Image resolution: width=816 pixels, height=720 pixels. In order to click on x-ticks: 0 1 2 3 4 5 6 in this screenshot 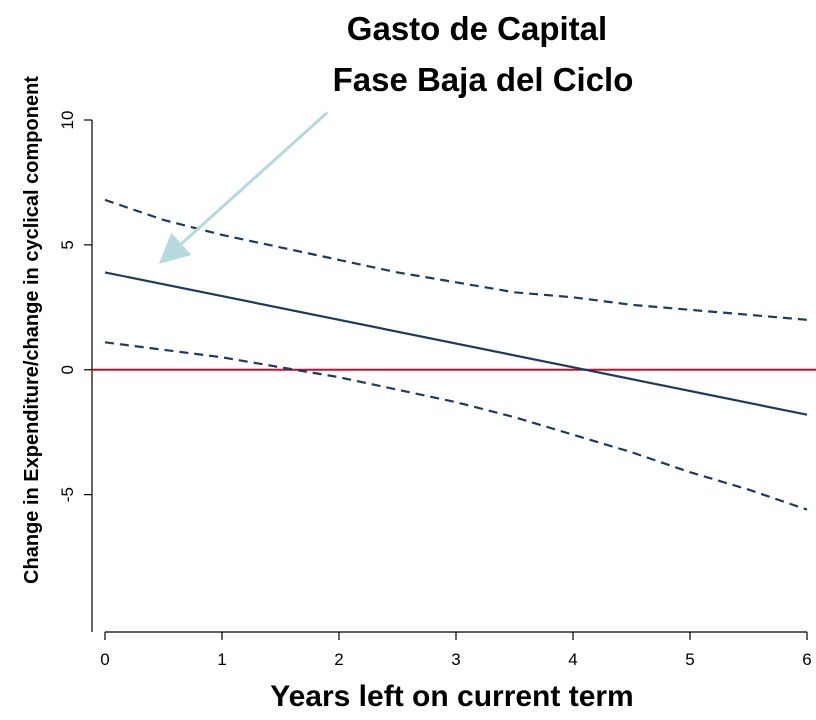, I will do `click(456, 650)`.